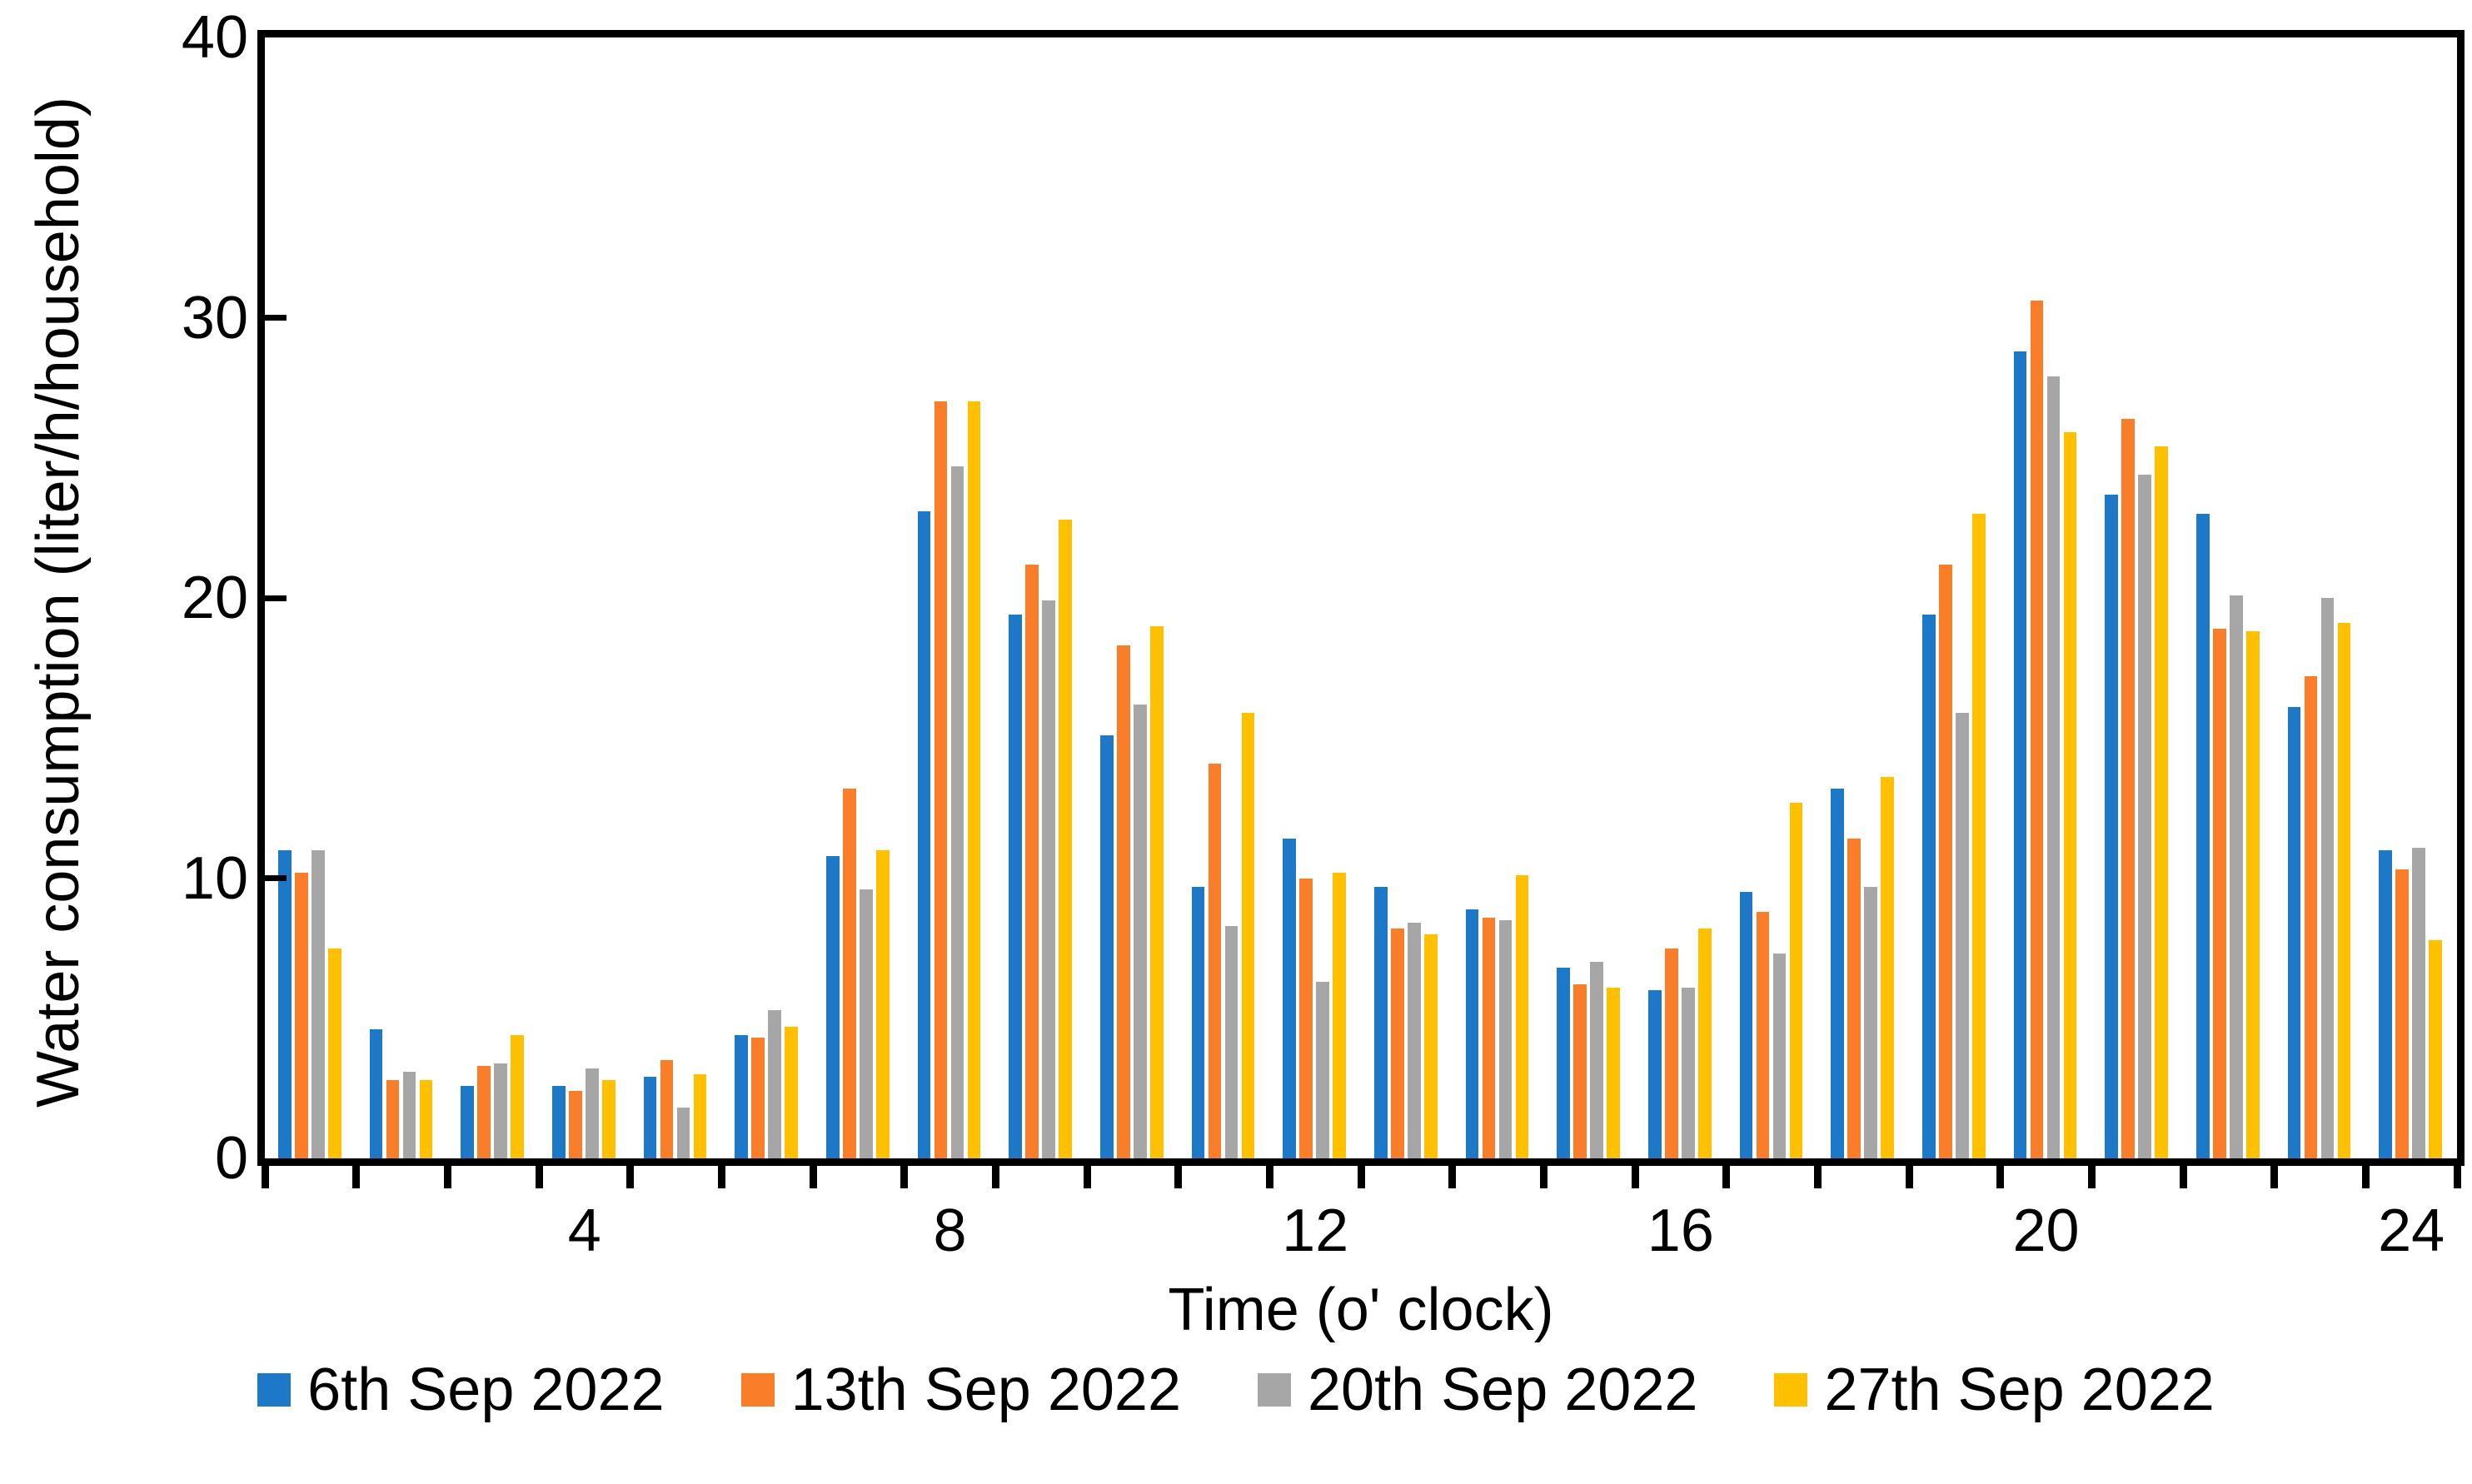  Describe the element at coordinates (215, 598) in the screenshot. I see `y-tick-label-20: 20` at that location.